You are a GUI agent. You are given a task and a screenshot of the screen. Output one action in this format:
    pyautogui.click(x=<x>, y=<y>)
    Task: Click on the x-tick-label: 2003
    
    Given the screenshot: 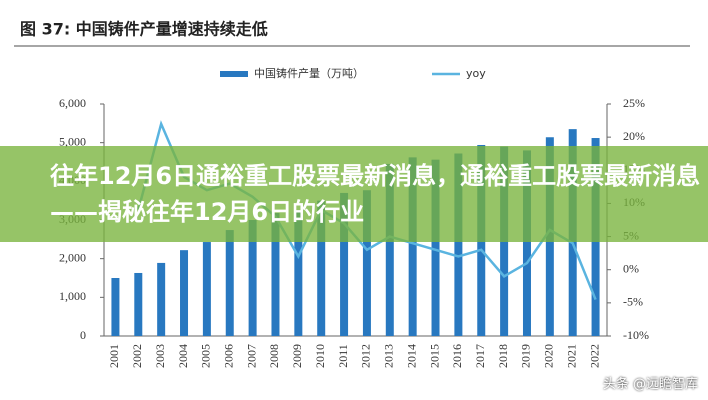 What is the action you would take?
    pyautogui.click(x=160, y=356)
    